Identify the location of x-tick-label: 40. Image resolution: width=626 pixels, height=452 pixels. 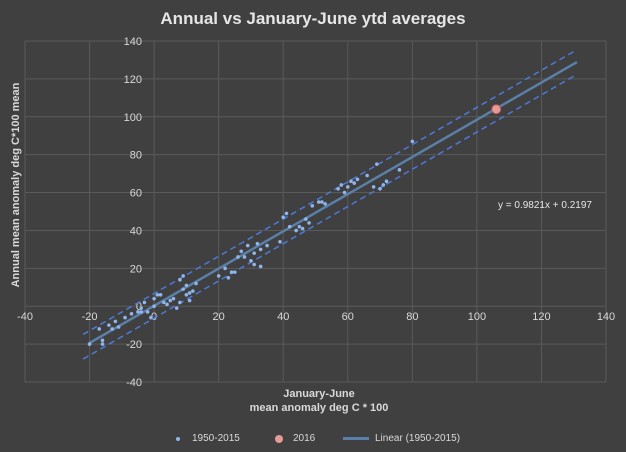
(283, 317).